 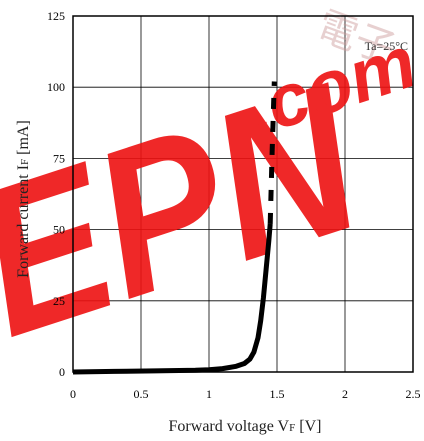 What do you see at coordinates (386, 46) in the screenshot?
I see `temperature-annotation: Ta=25°C` at bounding box center [386, 46].